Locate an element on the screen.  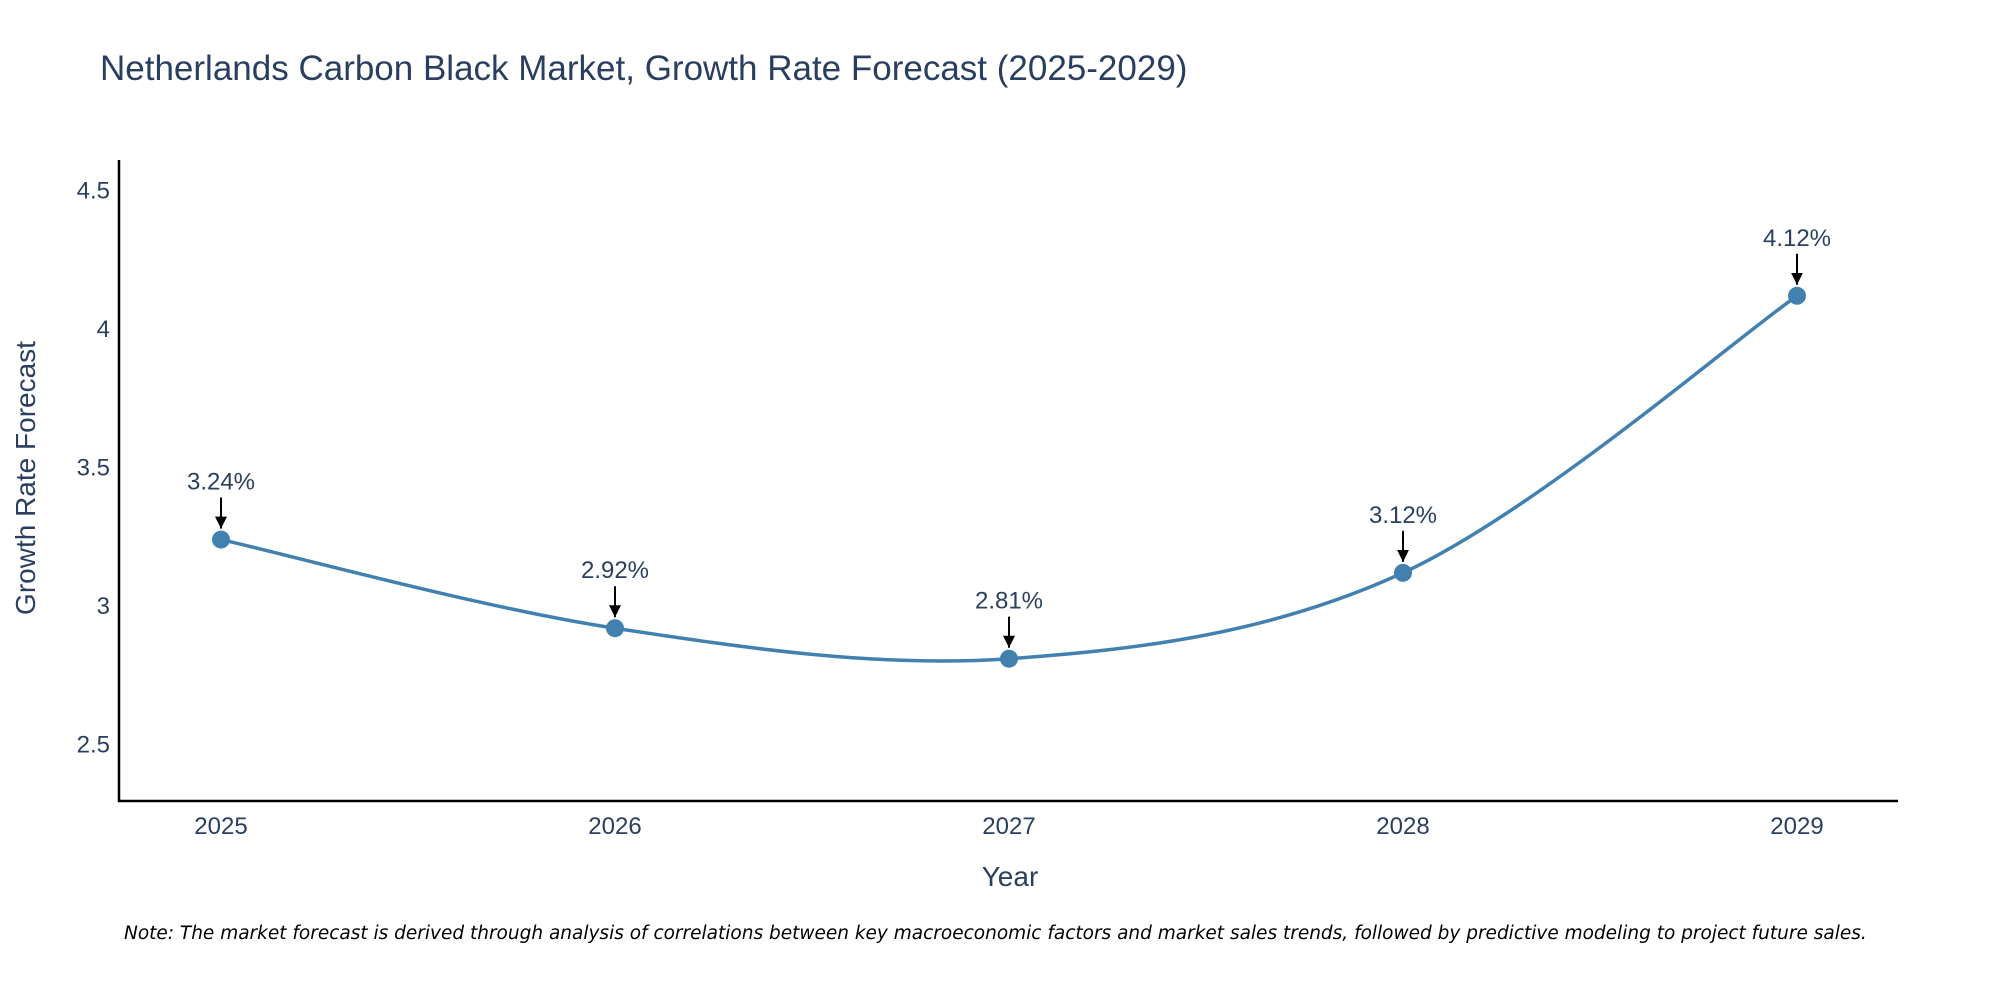
x-tick-label: 2029 is located at coordinates (1796, 826).